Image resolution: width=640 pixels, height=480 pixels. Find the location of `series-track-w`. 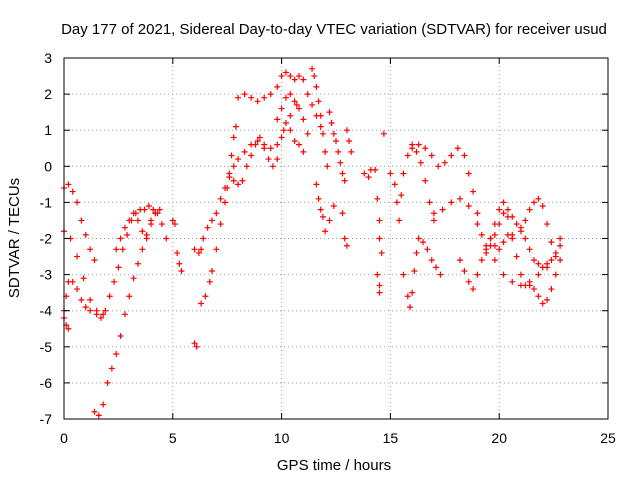

series-track-w is located at coordinates (536, 249).